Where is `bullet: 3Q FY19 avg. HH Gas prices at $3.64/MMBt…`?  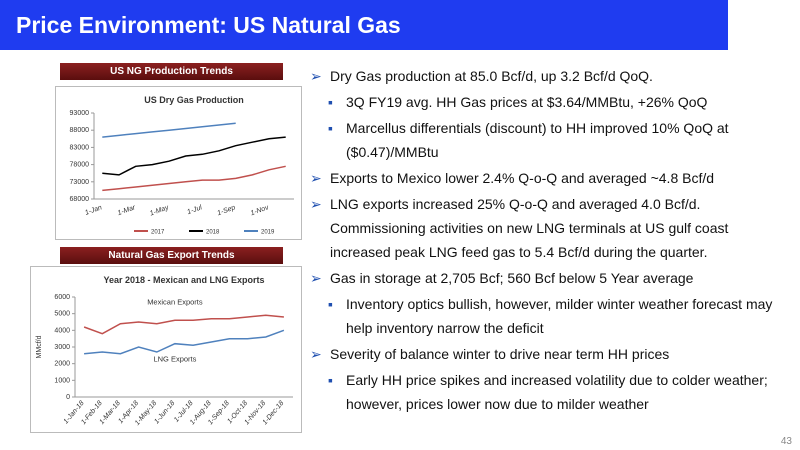
bullet: 3Q FY19 avg. HH Gas prices at $3.64/MMBt… is located at coordinates (549, 102).